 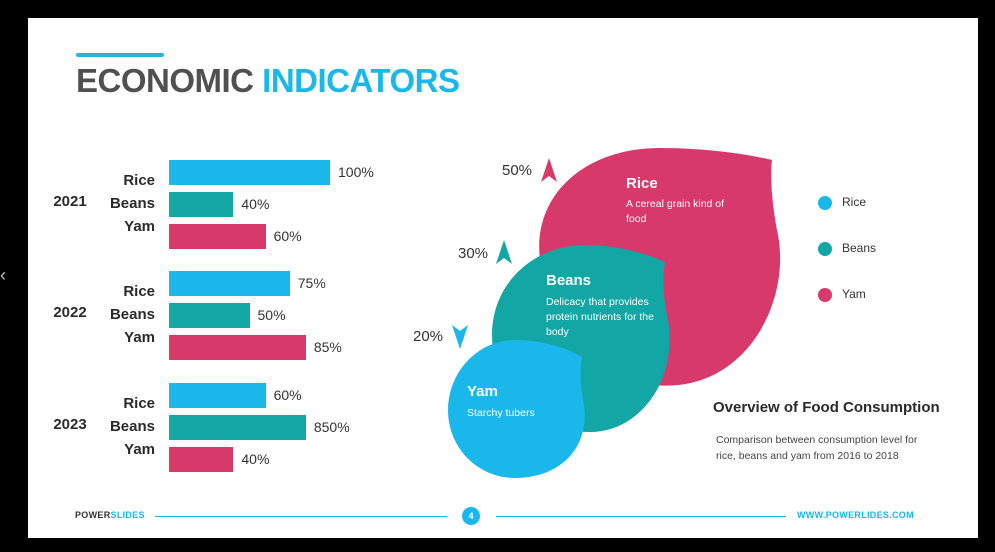 I want to click on rice-bubble-desc: A cereal grain kind of food, so click(x=675, y=211).